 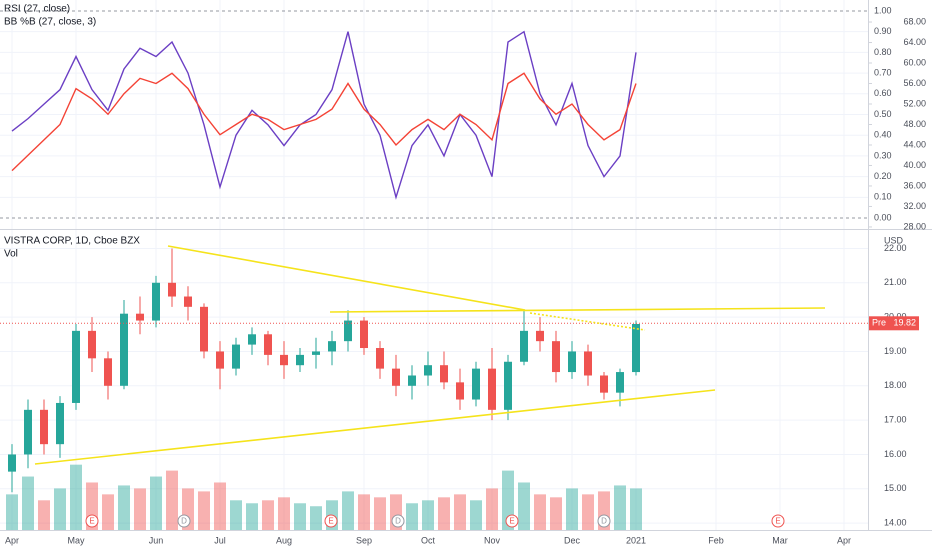 What do you see at coordinates (636, 540) in the screenshot?
I see `x-tick-label: 2021` at bounding box center [636, 540].